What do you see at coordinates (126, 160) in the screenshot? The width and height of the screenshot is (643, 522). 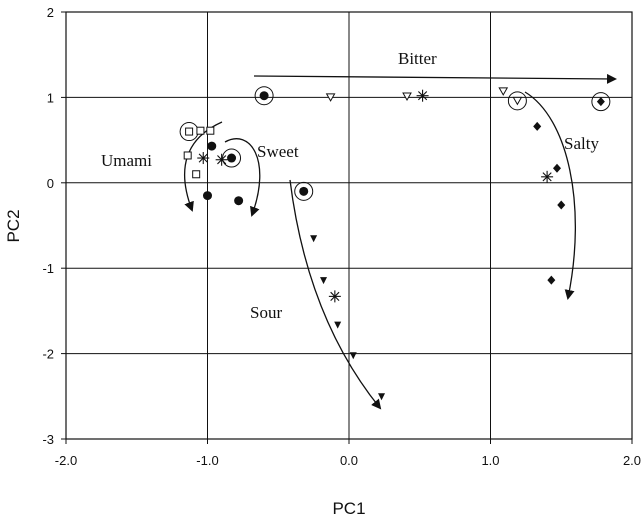 I see `umami-label: Umami` at bounding box center [126, 160].